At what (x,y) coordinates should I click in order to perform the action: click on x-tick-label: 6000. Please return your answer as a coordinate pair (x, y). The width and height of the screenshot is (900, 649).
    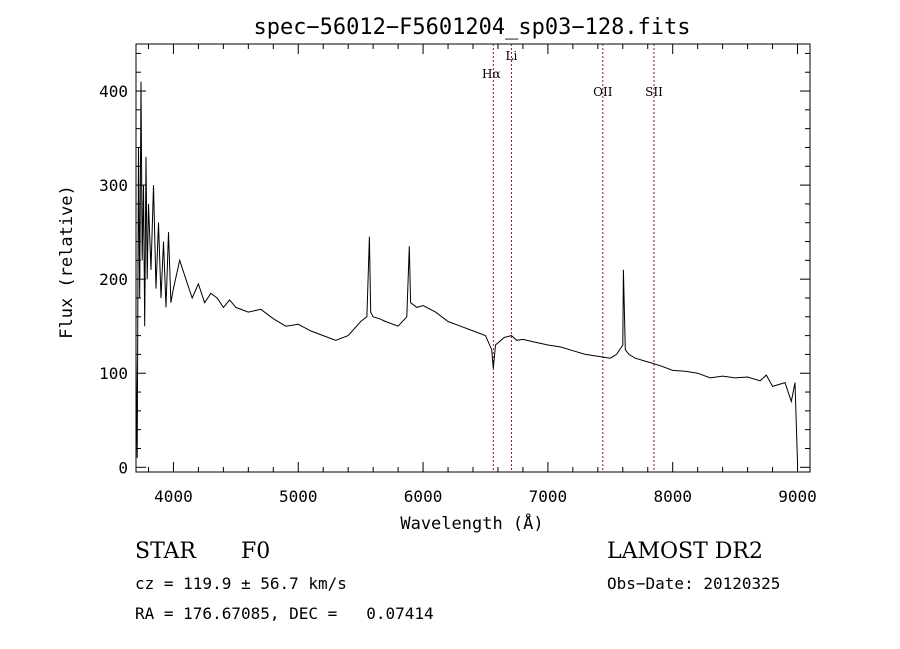
    Looking at the image, I should click on (423, 496).